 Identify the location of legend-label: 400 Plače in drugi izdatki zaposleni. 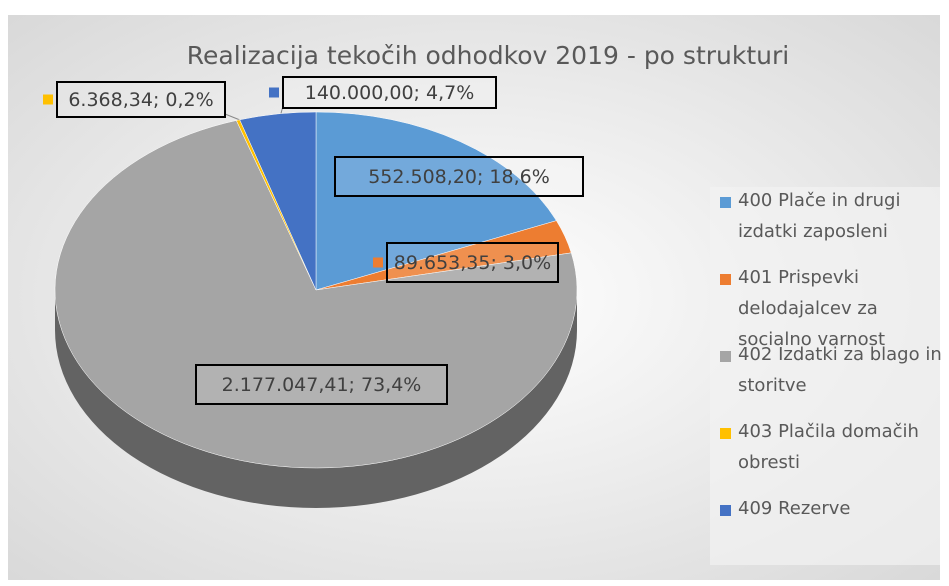
(819, 216).